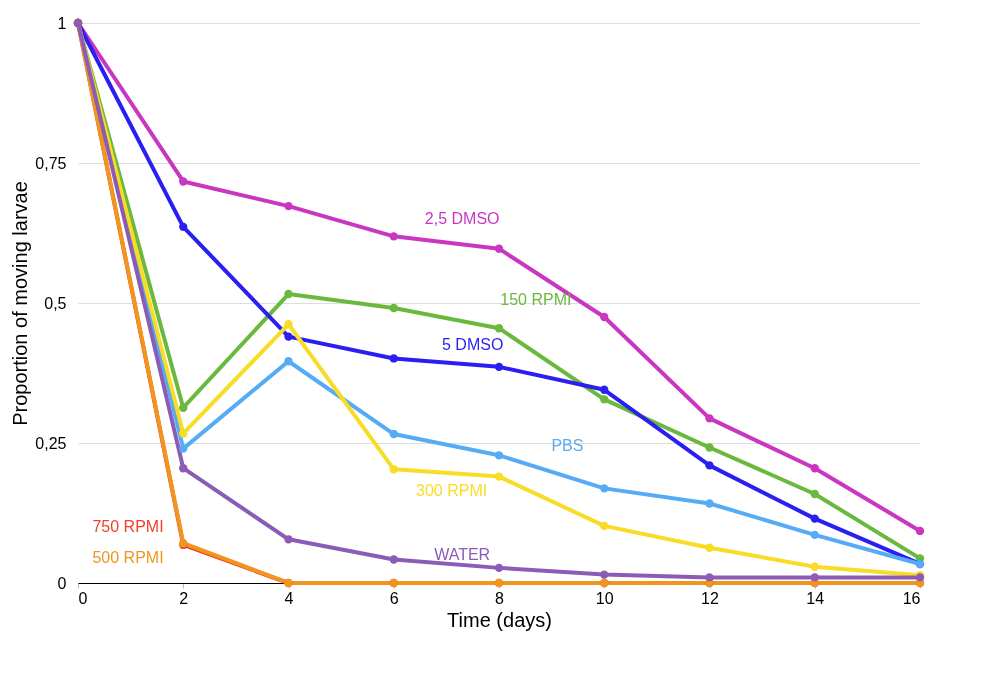  Describe the element at coordinates (51, 163) in the screenshot. I see `y-tick-label: 0,75` at that location.